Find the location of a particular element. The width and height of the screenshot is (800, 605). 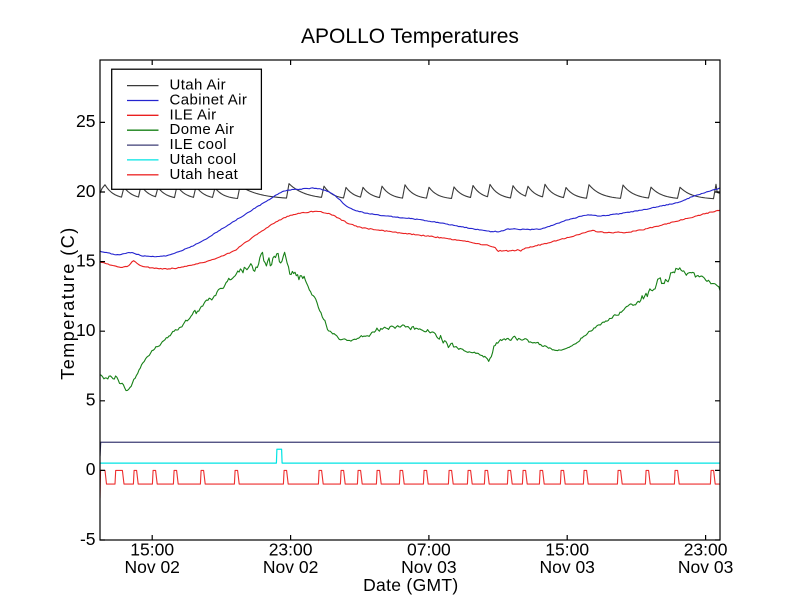

svg-text: 20 is located at coordinates (86, 191).